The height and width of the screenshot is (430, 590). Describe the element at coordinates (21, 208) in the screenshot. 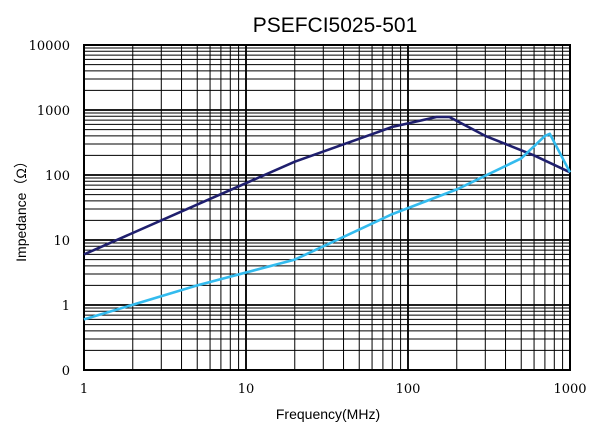

I see `y-axis-label: Impedance（Ω）` at that location.